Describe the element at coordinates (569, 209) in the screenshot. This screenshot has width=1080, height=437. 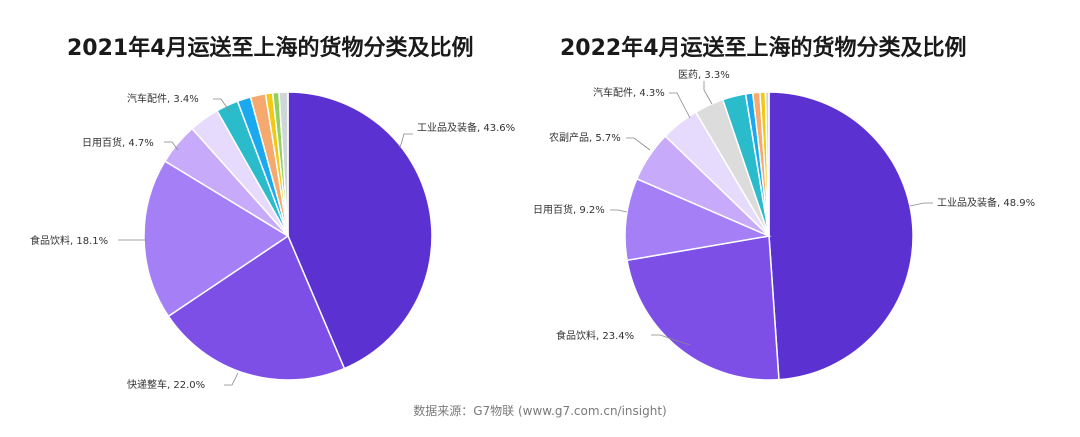
I see `slice-label-1-2: 日用百货, 9.2%` at that location.